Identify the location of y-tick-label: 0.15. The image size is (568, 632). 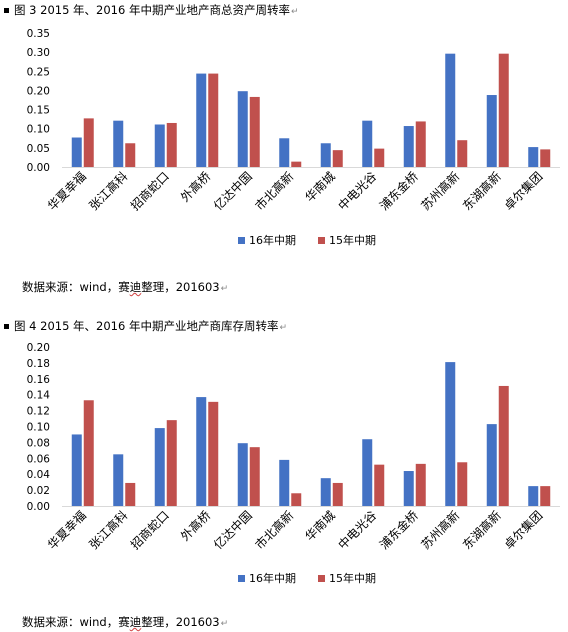
(38, 111).